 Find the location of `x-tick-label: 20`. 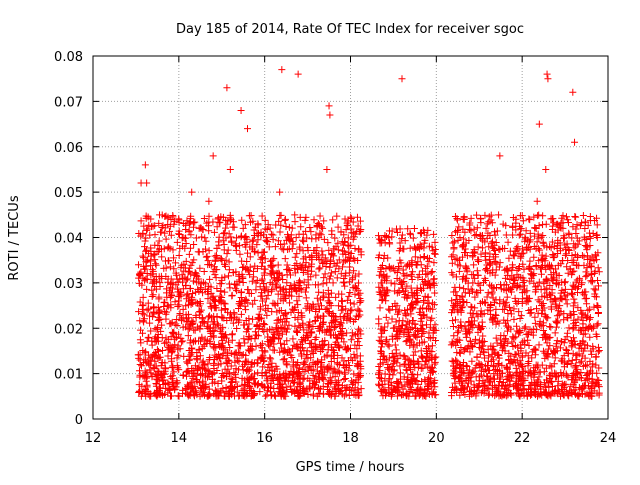

x-tick-label: 20 is located at coordinates (436, 438).